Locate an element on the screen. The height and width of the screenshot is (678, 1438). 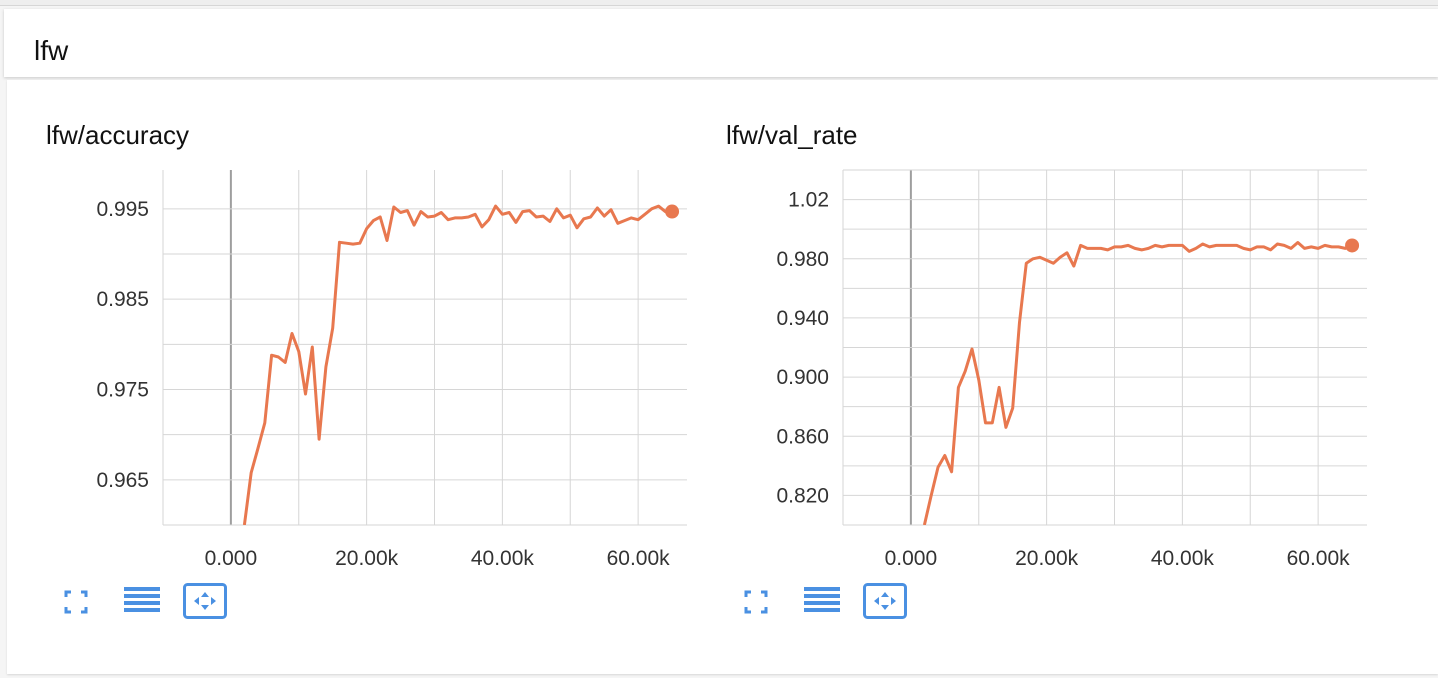
y-tick-label: 0.860 is located at coordinates (802, 436).